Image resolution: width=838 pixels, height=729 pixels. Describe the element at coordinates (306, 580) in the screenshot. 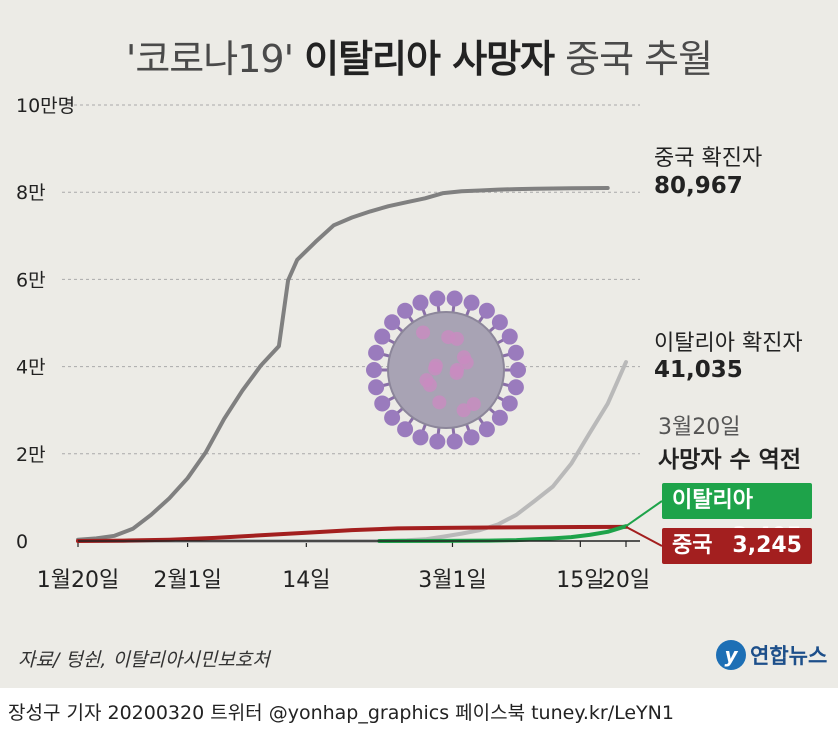

I see `x-tick-label: 14일` at that location.